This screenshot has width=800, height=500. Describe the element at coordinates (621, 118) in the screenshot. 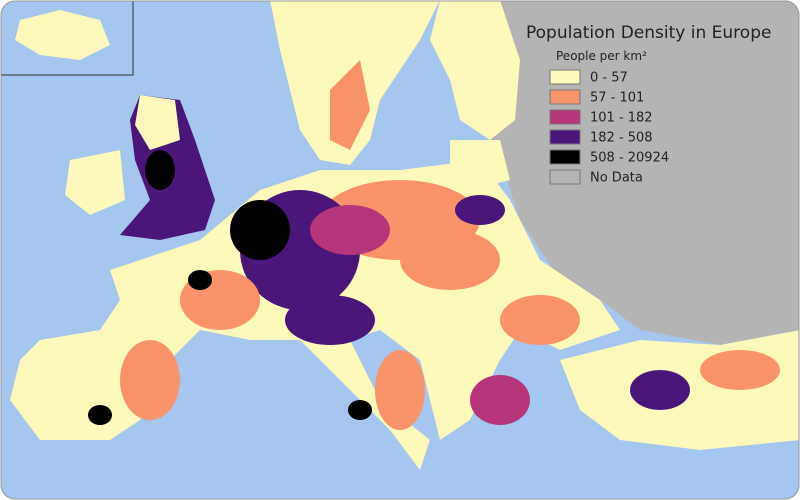

I see `legend-label: 101 - 182` at that location.